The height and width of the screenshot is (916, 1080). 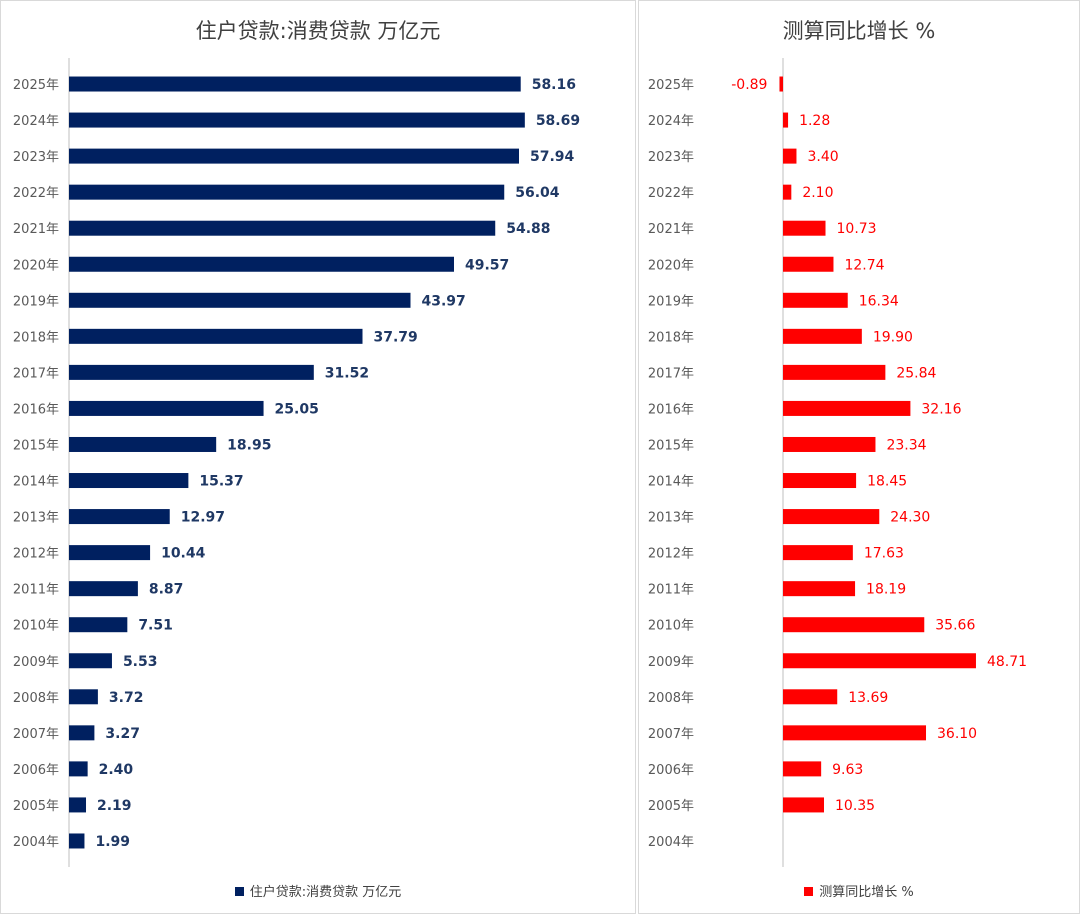 What do you see at coordinates (36, 121) in the screenshot?
I see `category-label: 2024年` at bounding box center [36, 121].